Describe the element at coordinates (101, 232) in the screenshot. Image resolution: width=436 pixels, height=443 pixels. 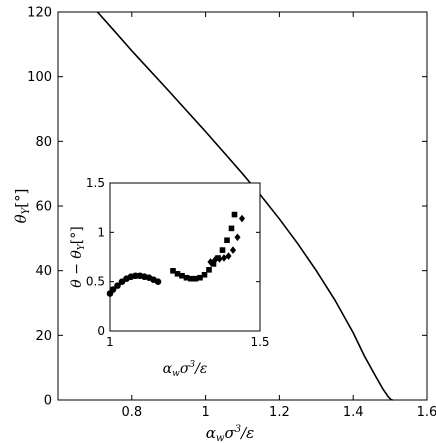
I see `inset-y-tick-label: 1` at that location.